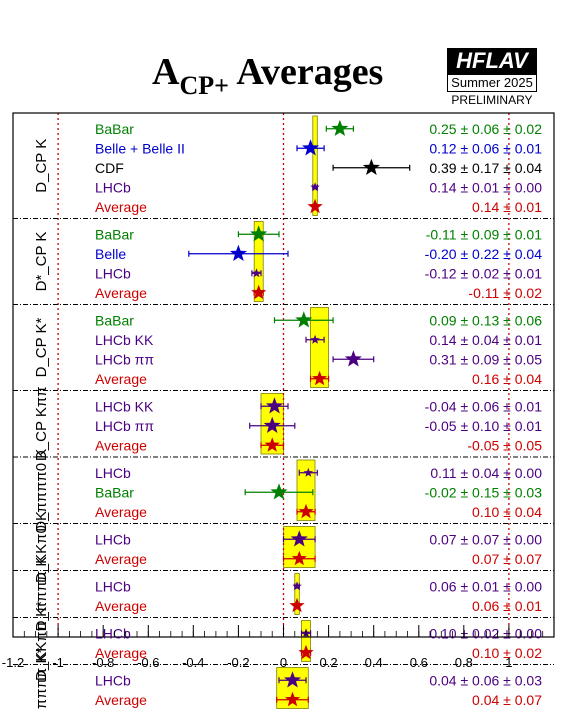 The width and height of the screenshot is (567, 709). Describe the element at coordinates (485, 633) in the screenshot. I see `row-value: 0.10 ± 0.02 ± 0.00` at that location.